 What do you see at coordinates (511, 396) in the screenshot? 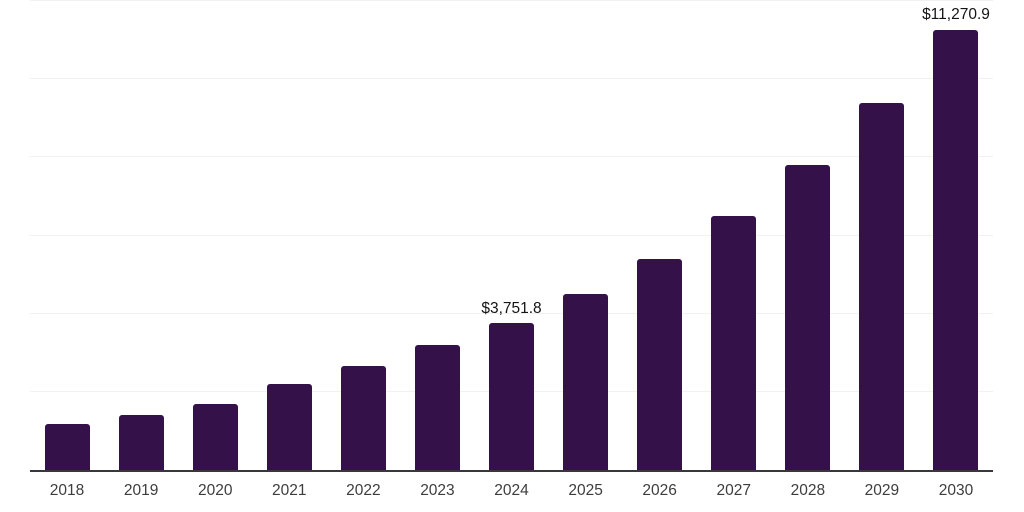
I see `bar-2024` at bounding box center [511, 396].